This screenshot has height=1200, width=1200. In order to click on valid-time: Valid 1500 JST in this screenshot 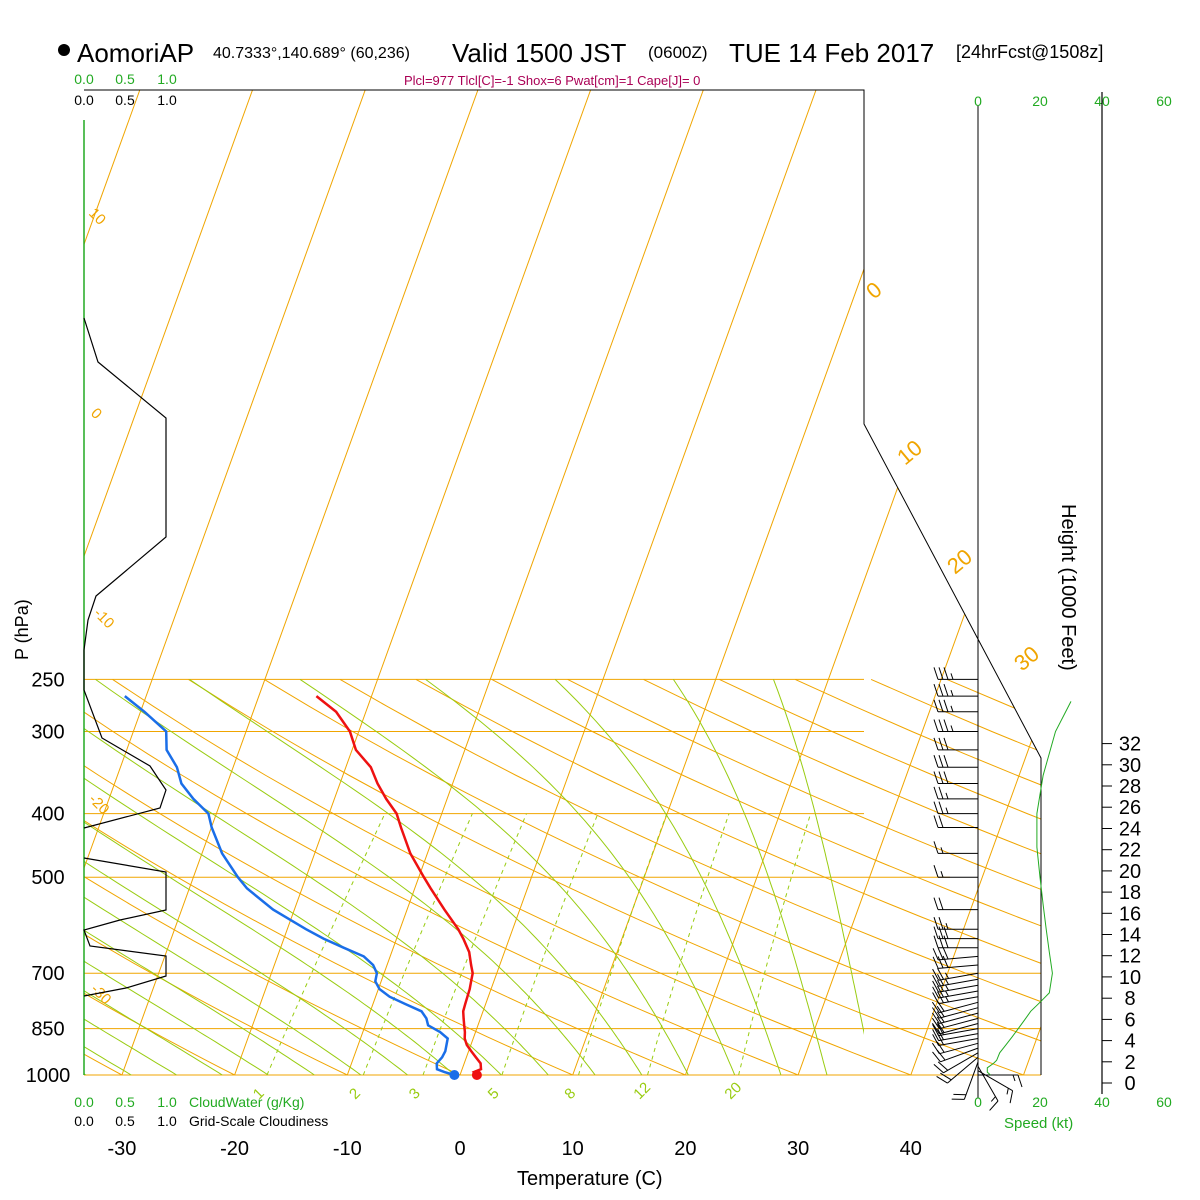, I will do `click(539, 53)`.